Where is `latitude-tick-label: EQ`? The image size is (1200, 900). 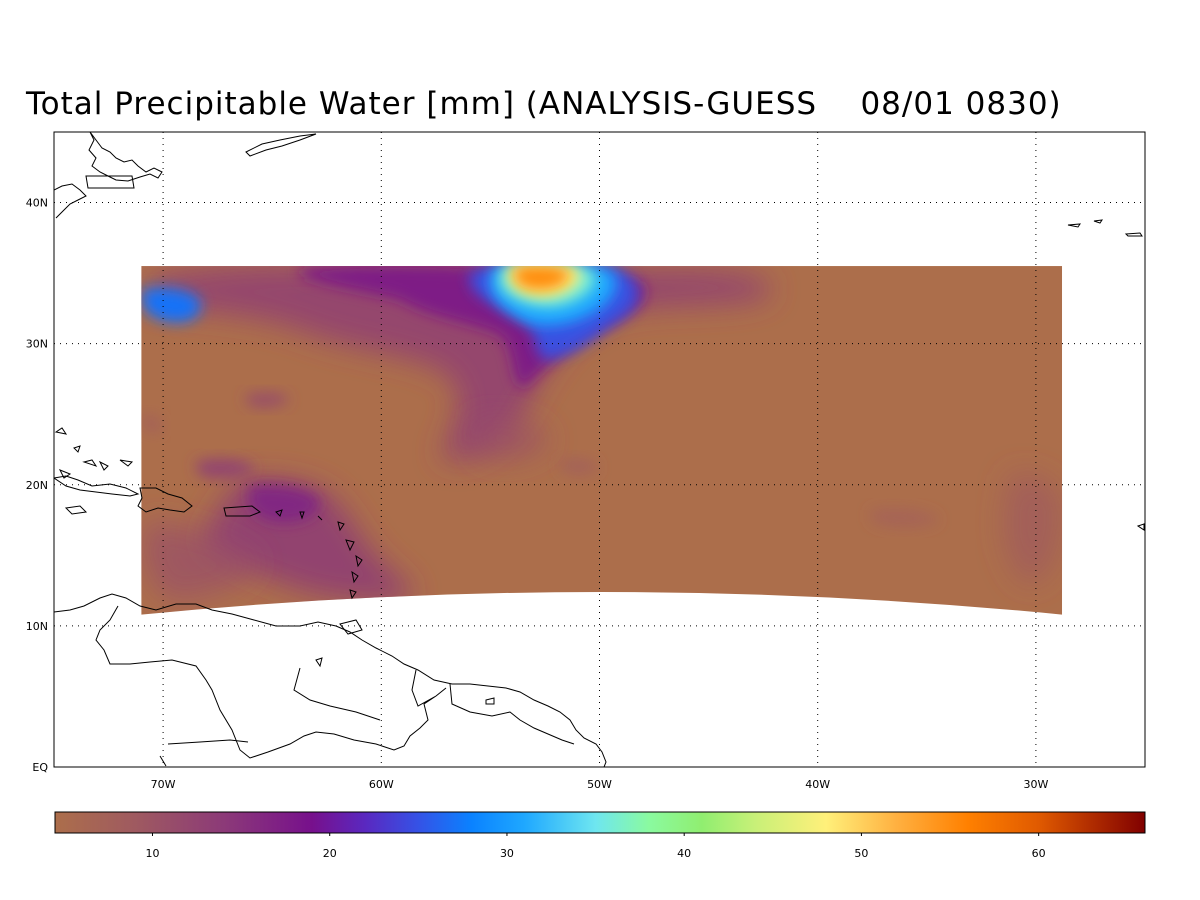 latitude-tick-label: EQ is located at coordinates (40, 767).